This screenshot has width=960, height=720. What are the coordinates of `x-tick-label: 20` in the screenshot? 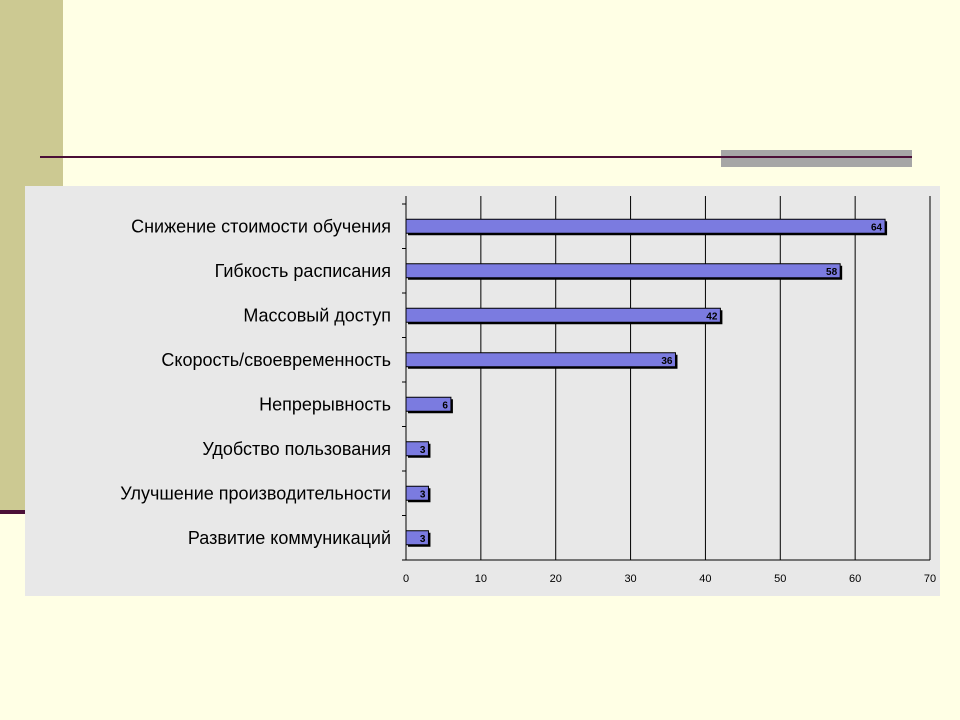 It's located at (556, 579).